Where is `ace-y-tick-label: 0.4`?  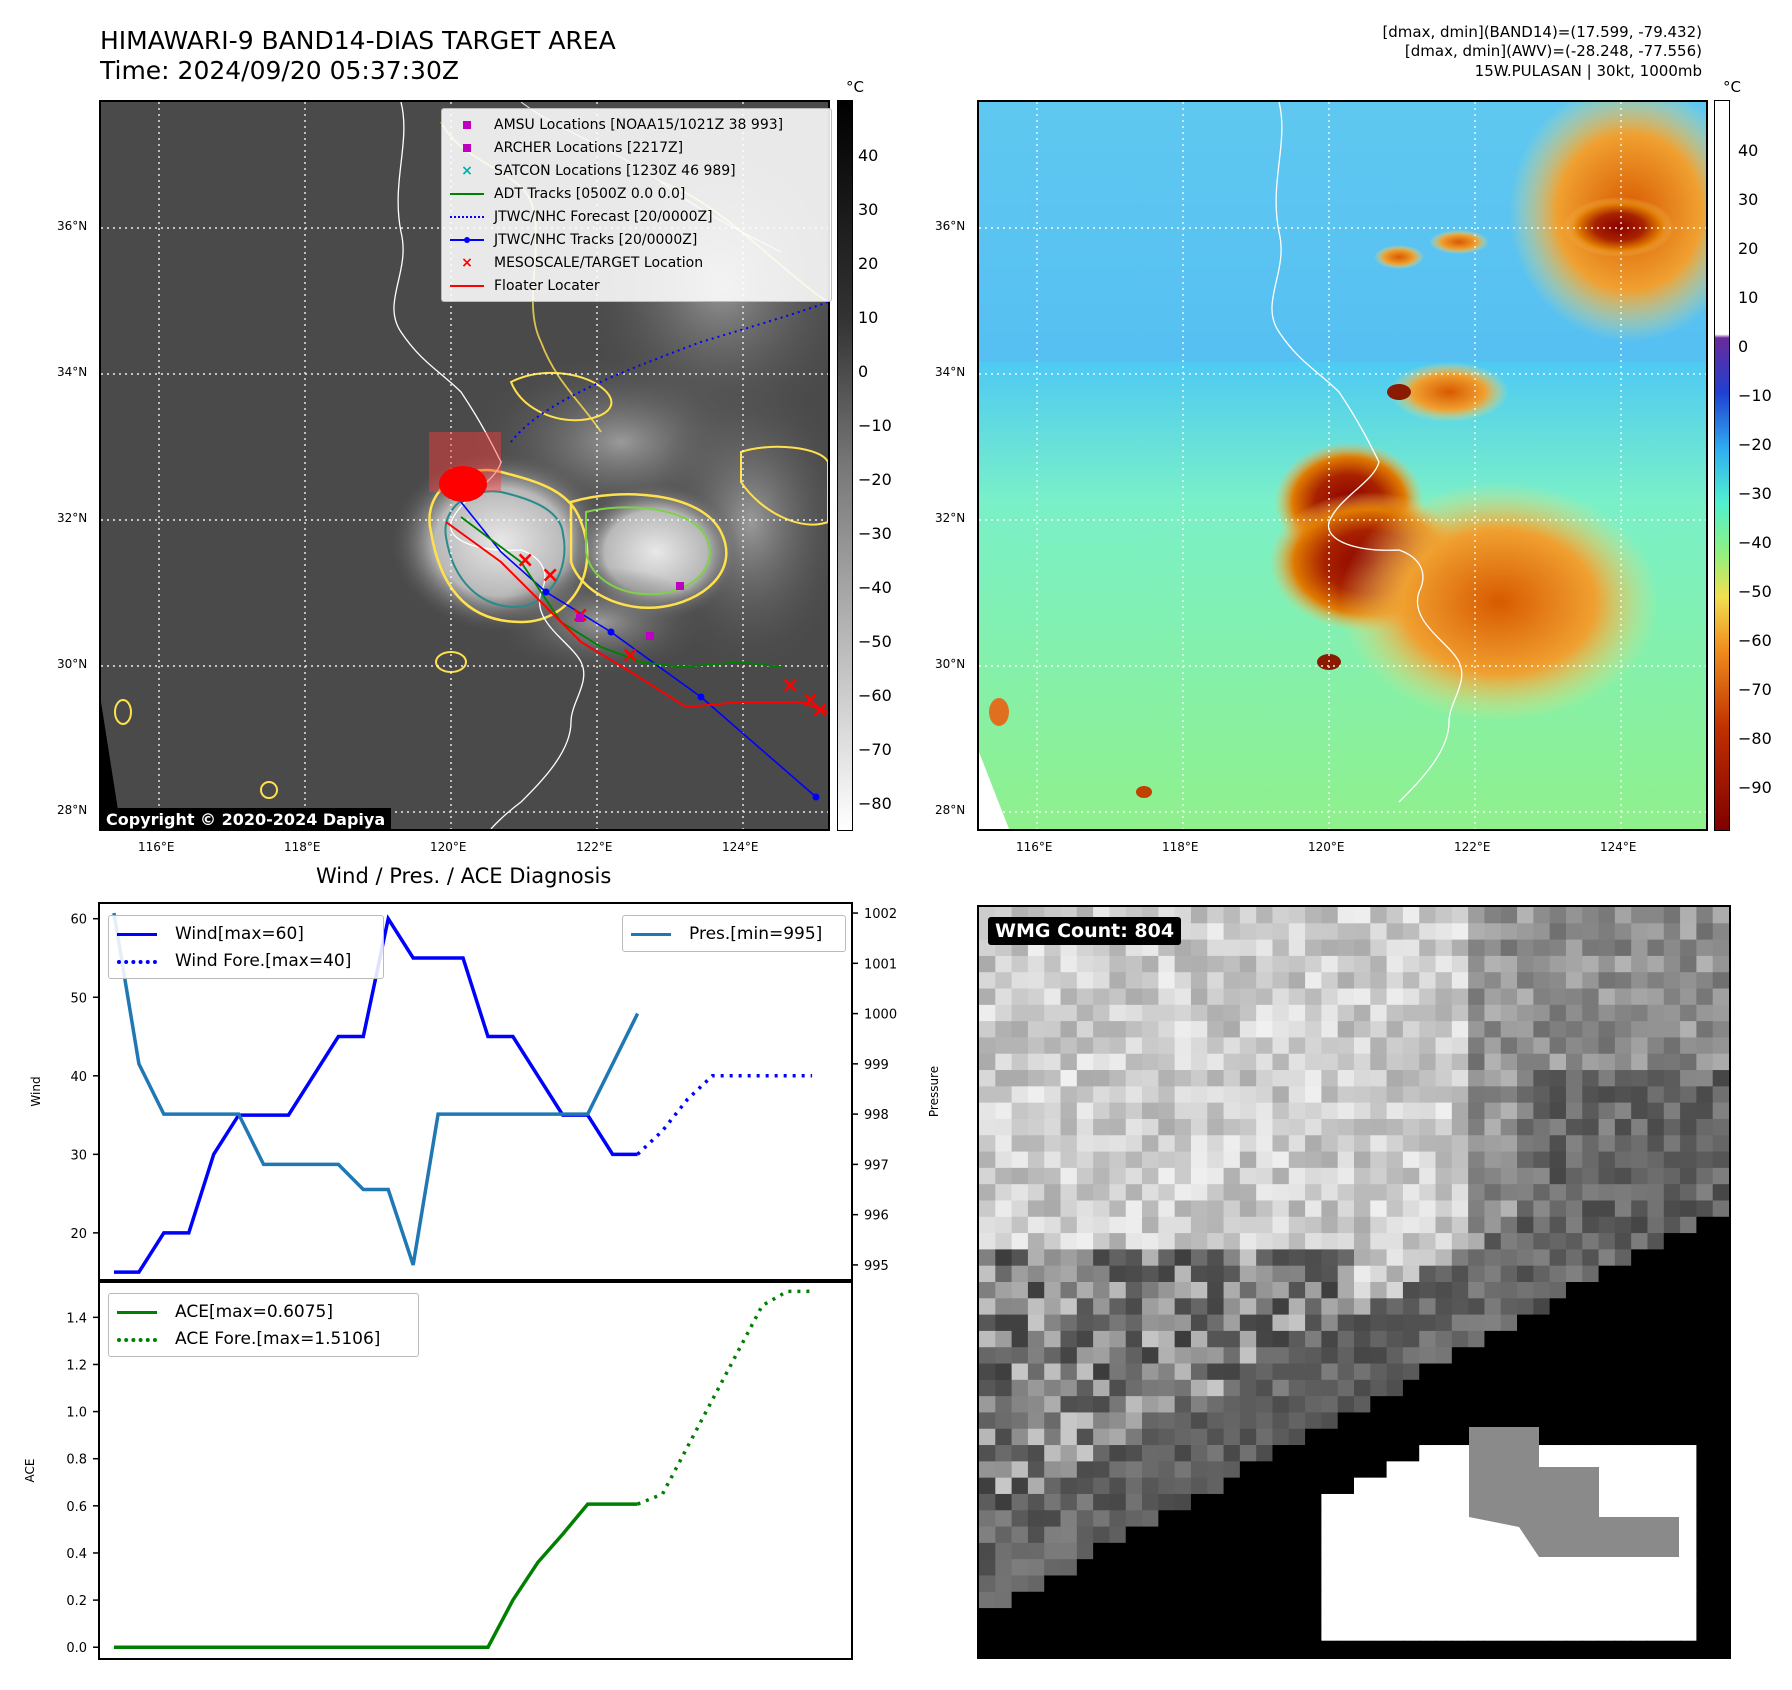
ace-y-tick-label: 0.4 is located at coordinates (76, 1554).